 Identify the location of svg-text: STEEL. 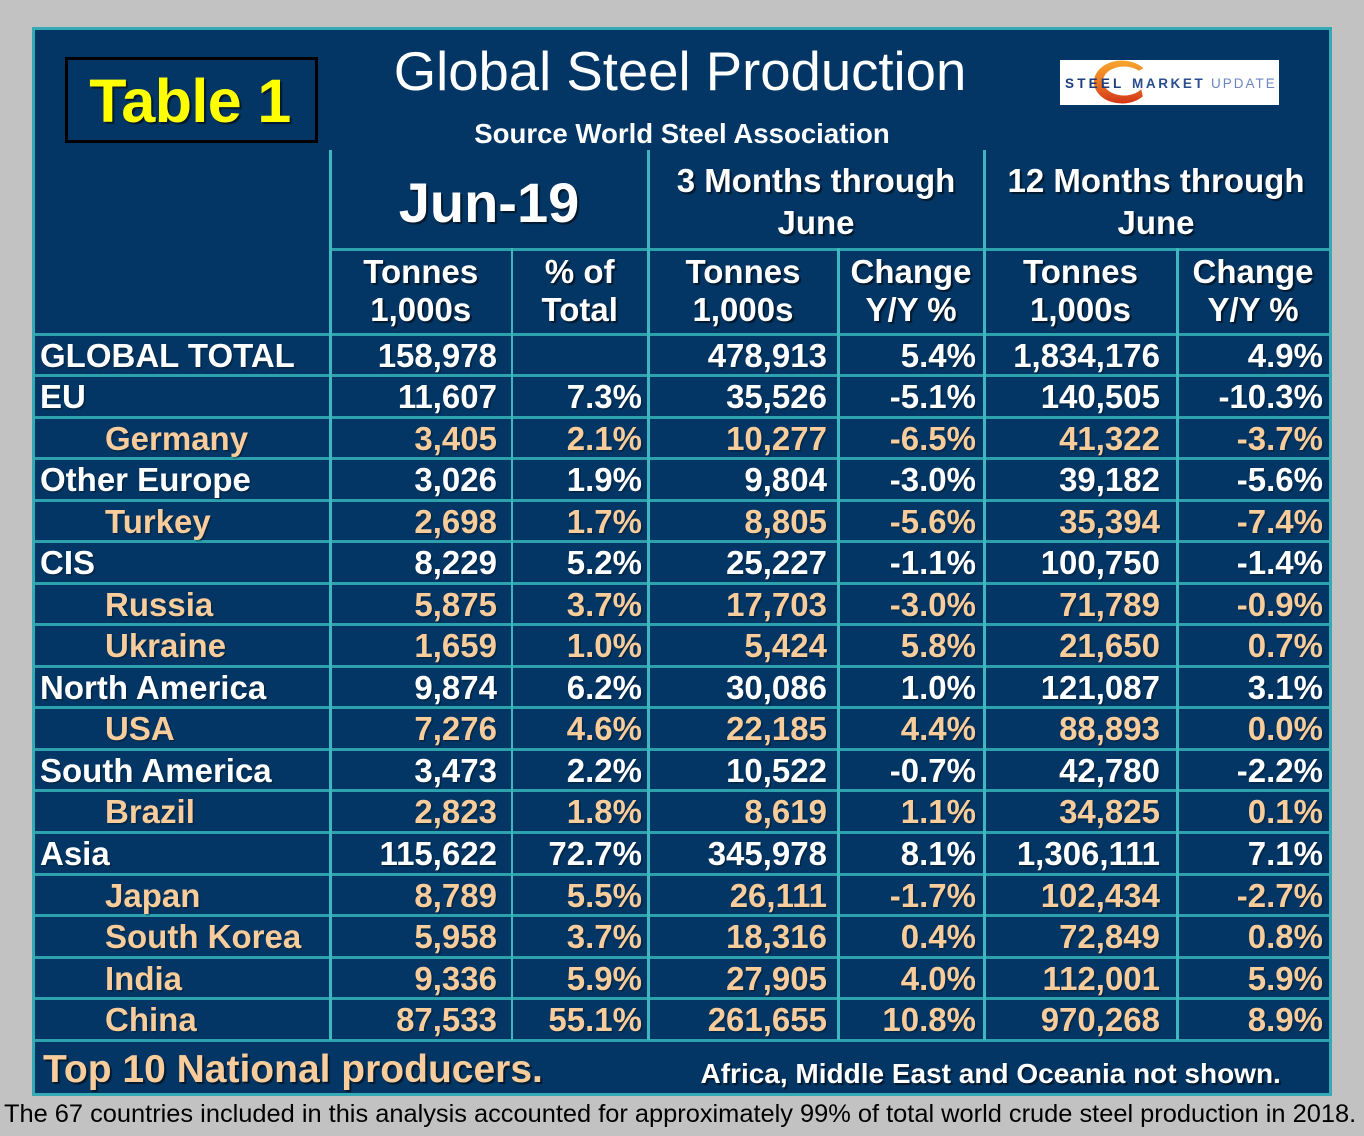
(1095, 83).